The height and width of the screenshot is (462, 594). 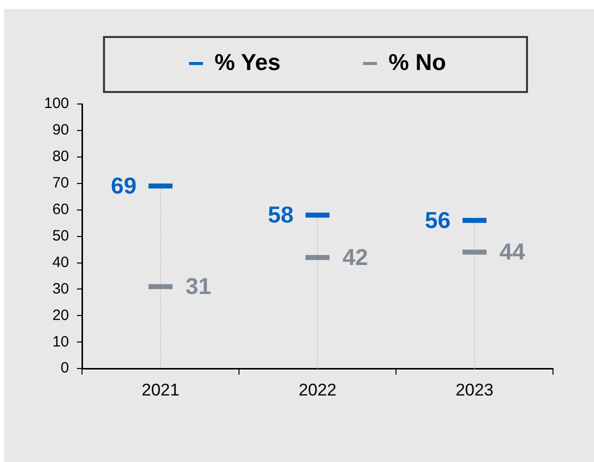 What do you see at coordinates (281, 214) in the screenshot?
I see `data-label: 58` at bounding box center [281, 214].